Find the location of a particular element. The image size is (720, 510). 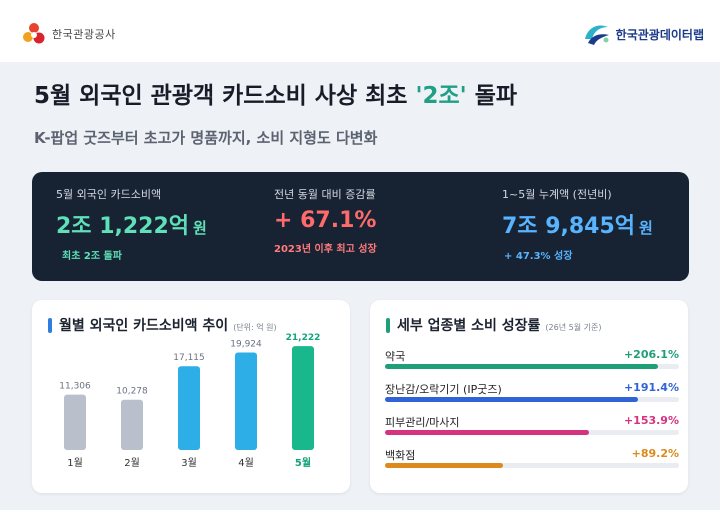

kpi-label: 5월 외국인 카드소비액 is located at coordinates (109, 194).